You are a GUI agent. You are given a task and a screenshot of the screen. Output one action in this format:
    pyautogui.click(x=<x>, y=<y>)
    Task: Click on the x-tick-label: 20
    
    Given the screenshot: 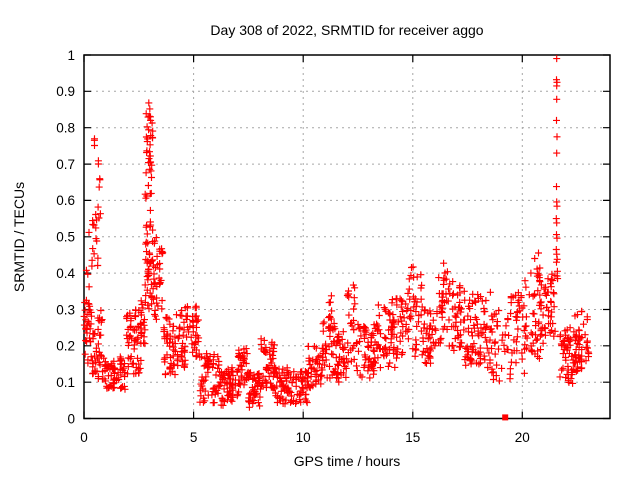 What is the action you would take?
    pyautogui.click(x=522, y=437)
    